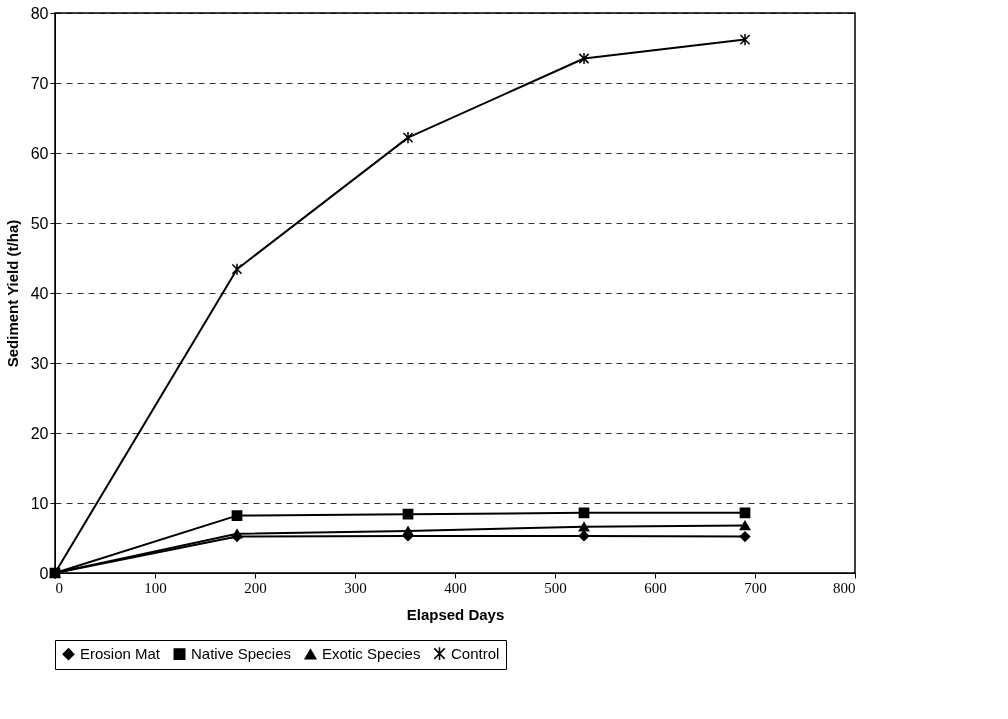 This screenshot has width=1008, height=719. What do you see at coordinates (59, 587) in the screenshot?
I see `x-tick-label: 0` at bounding box center [59, 587].